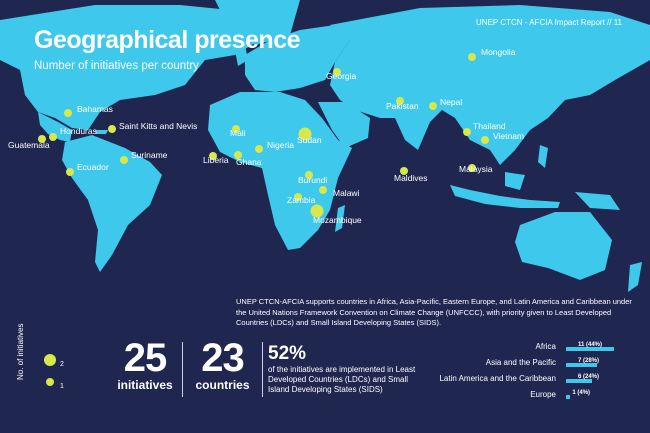 The width and height of the screenshot is (650, 433). Describe the element at coordinates (280, 145) in the screenshot. I see `label-nigeria: Nigeria` at that location.